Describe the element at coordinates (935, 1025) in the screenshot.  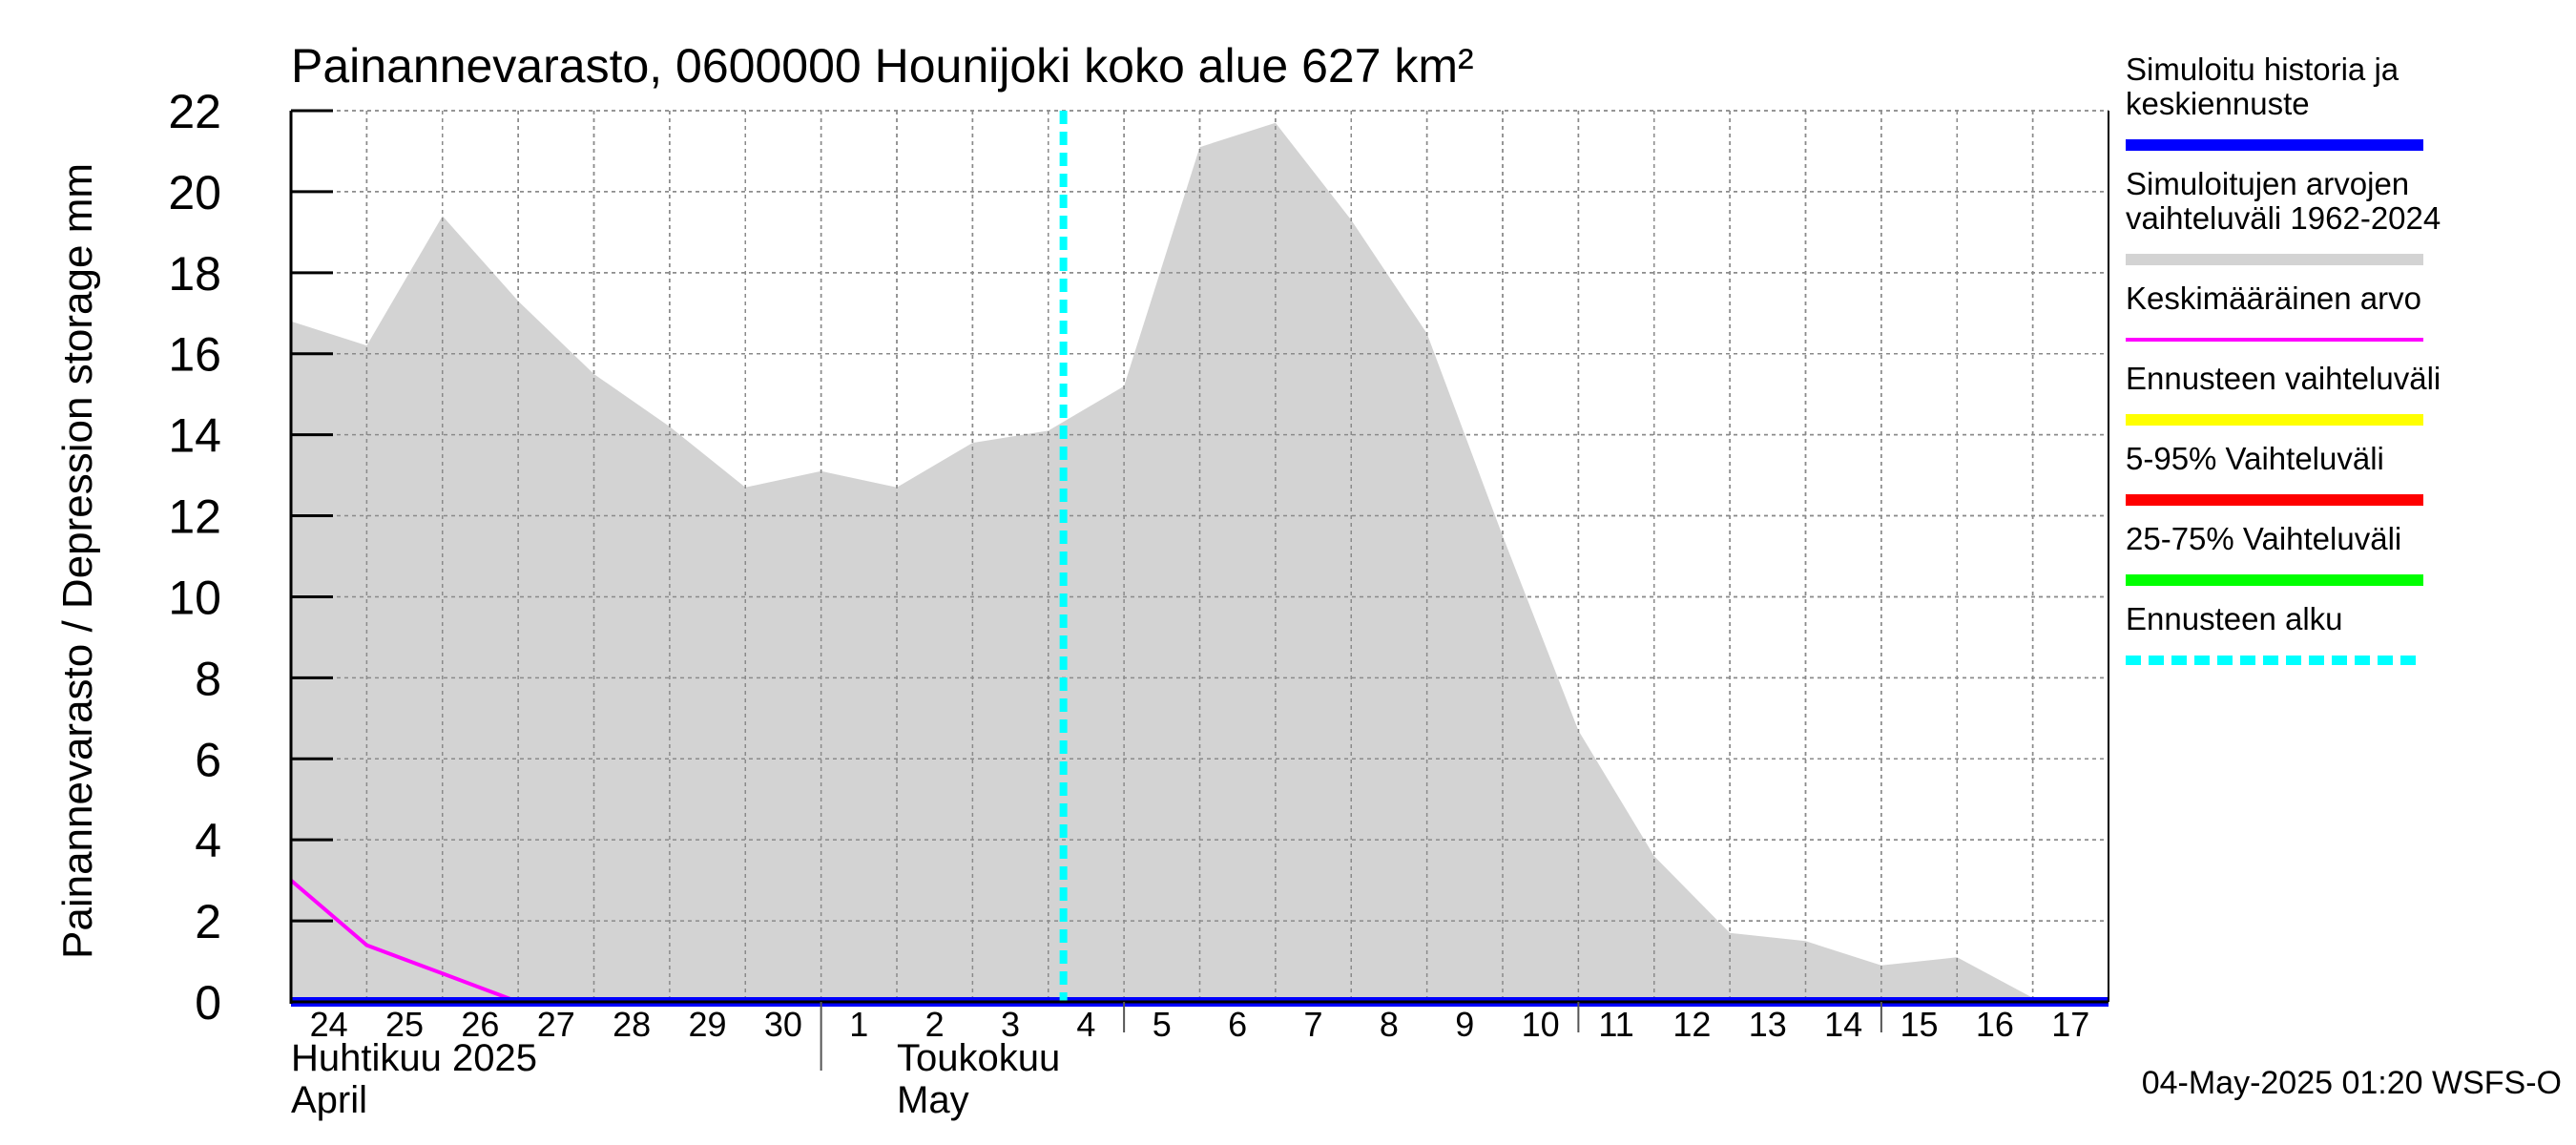
I see `x-tick-label: 2` at that location.